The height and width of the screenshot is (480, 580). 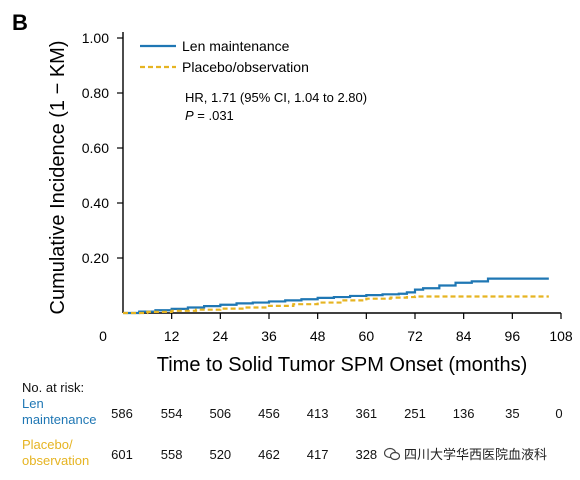 What do you see at coordinates (53, 387) in the screenshot?
I see `at-risk-header: No. at risk:` at bounding box center [53, 387].